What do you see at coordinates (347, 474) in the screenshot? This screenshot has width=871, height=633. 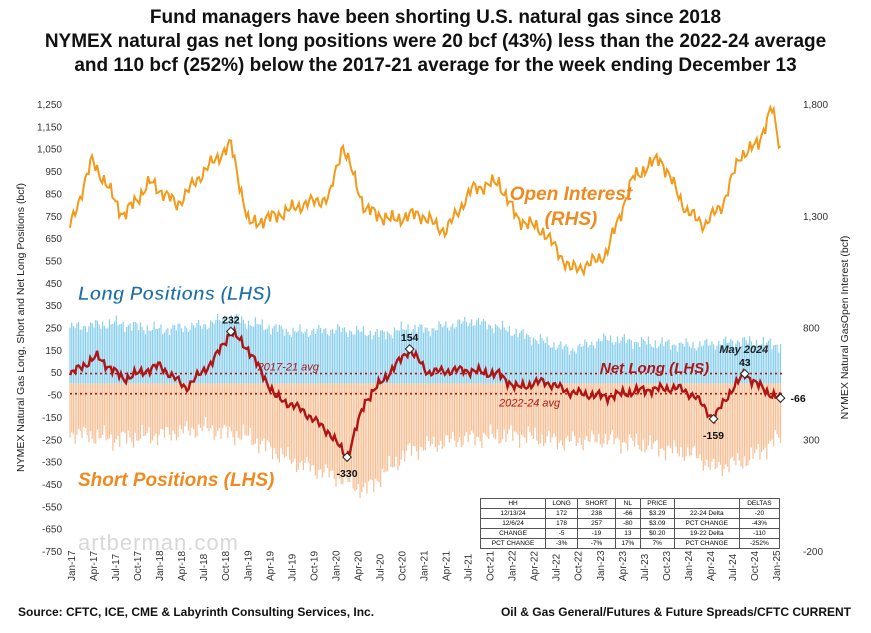 I see `annotation-label: -330` at bounding box center [347, 474].